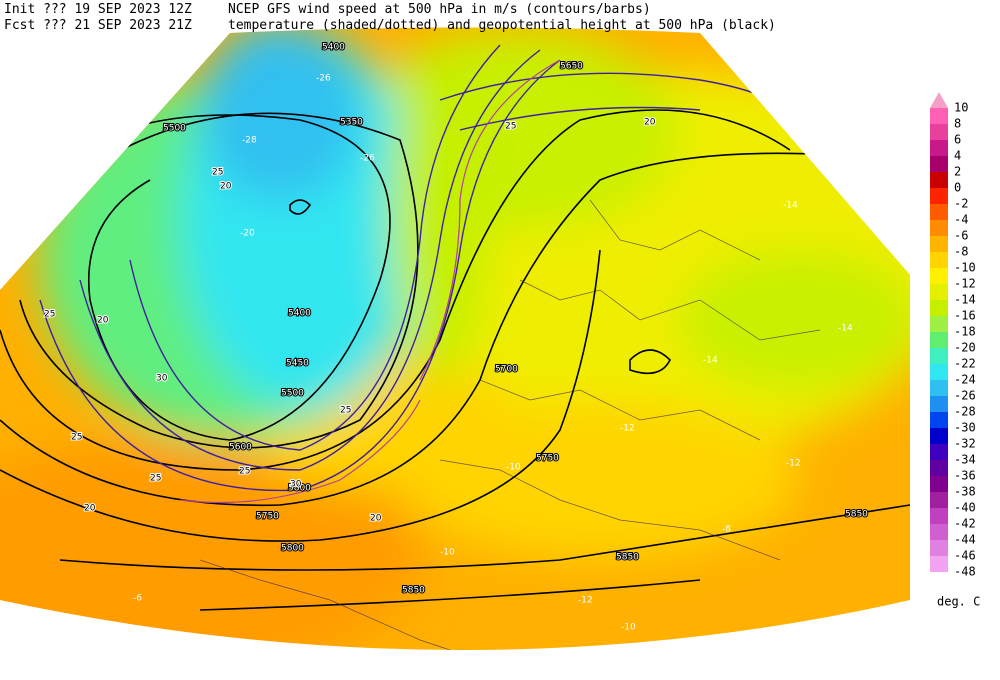 The width and height of the screenshot is (1000, 680). Describe the element at coordinates (957, 188) in the screenshot. I see `colorbar-label: 0` at that location.